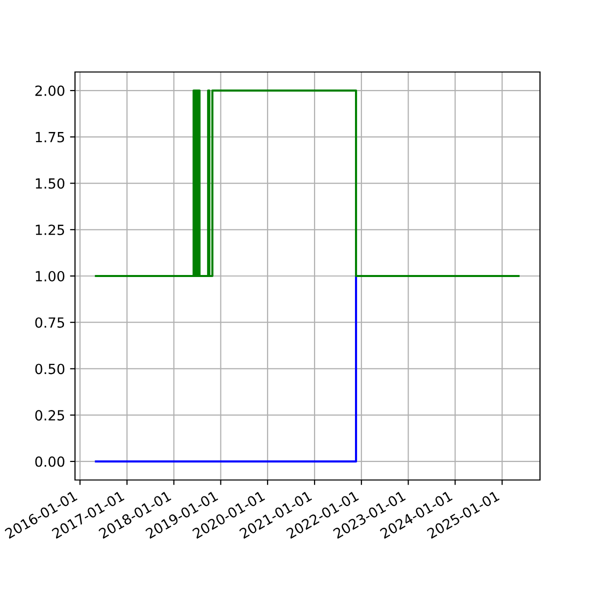  What do you see at coordinates (50, 137) in the screenshot?
I see `y-tick-label: 1.75` at bounding box center [50, 137].